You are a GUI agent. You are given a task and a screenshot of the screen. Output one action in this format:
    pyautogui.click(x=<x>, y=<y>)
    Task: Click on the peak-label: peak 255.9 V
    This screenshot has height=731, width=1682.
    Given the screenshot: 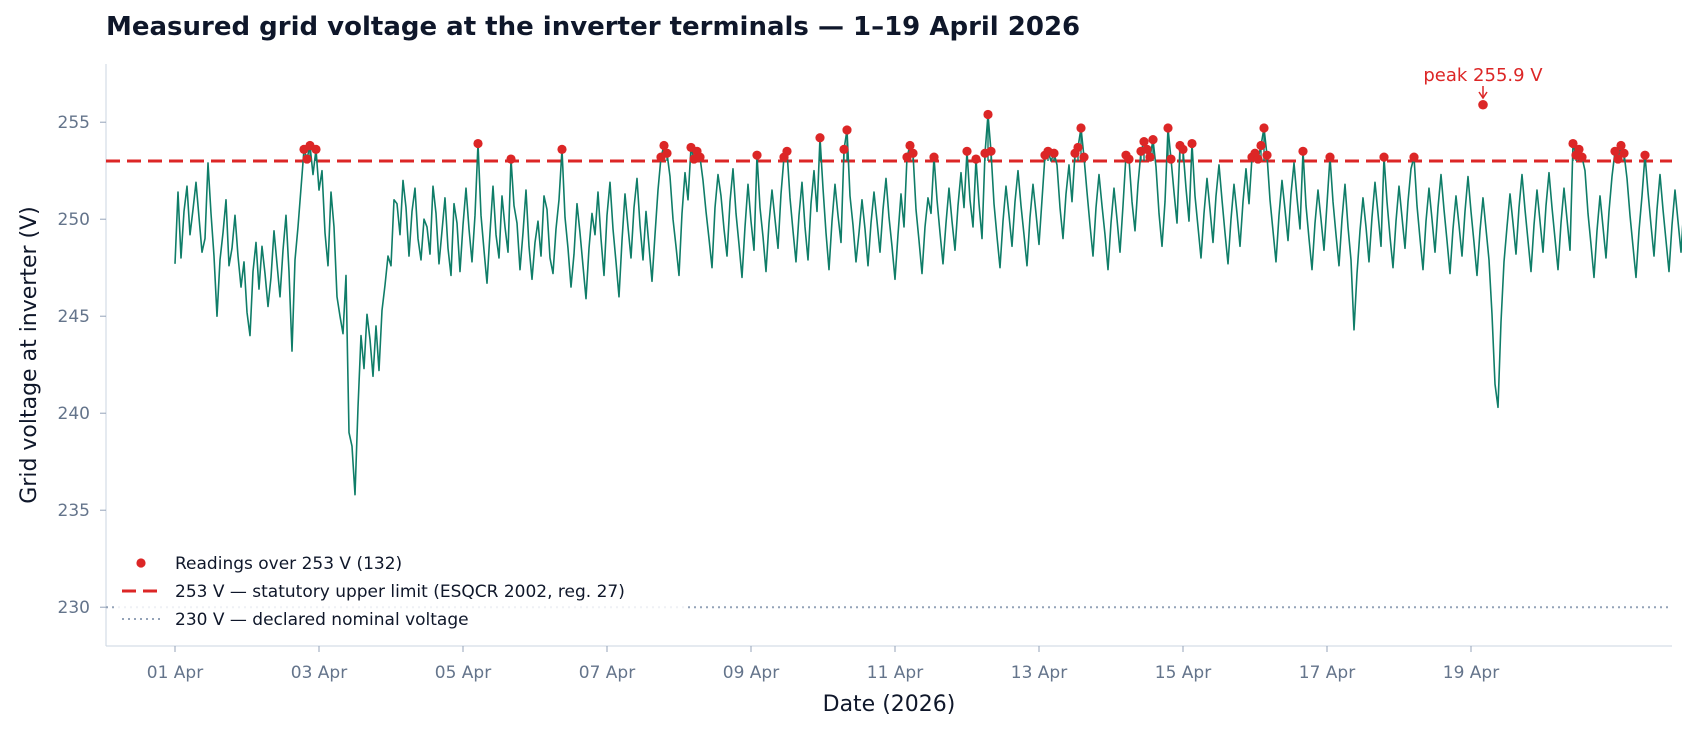 What is the action you would take?
    pyautogui.click(x=1483, y=75)
    